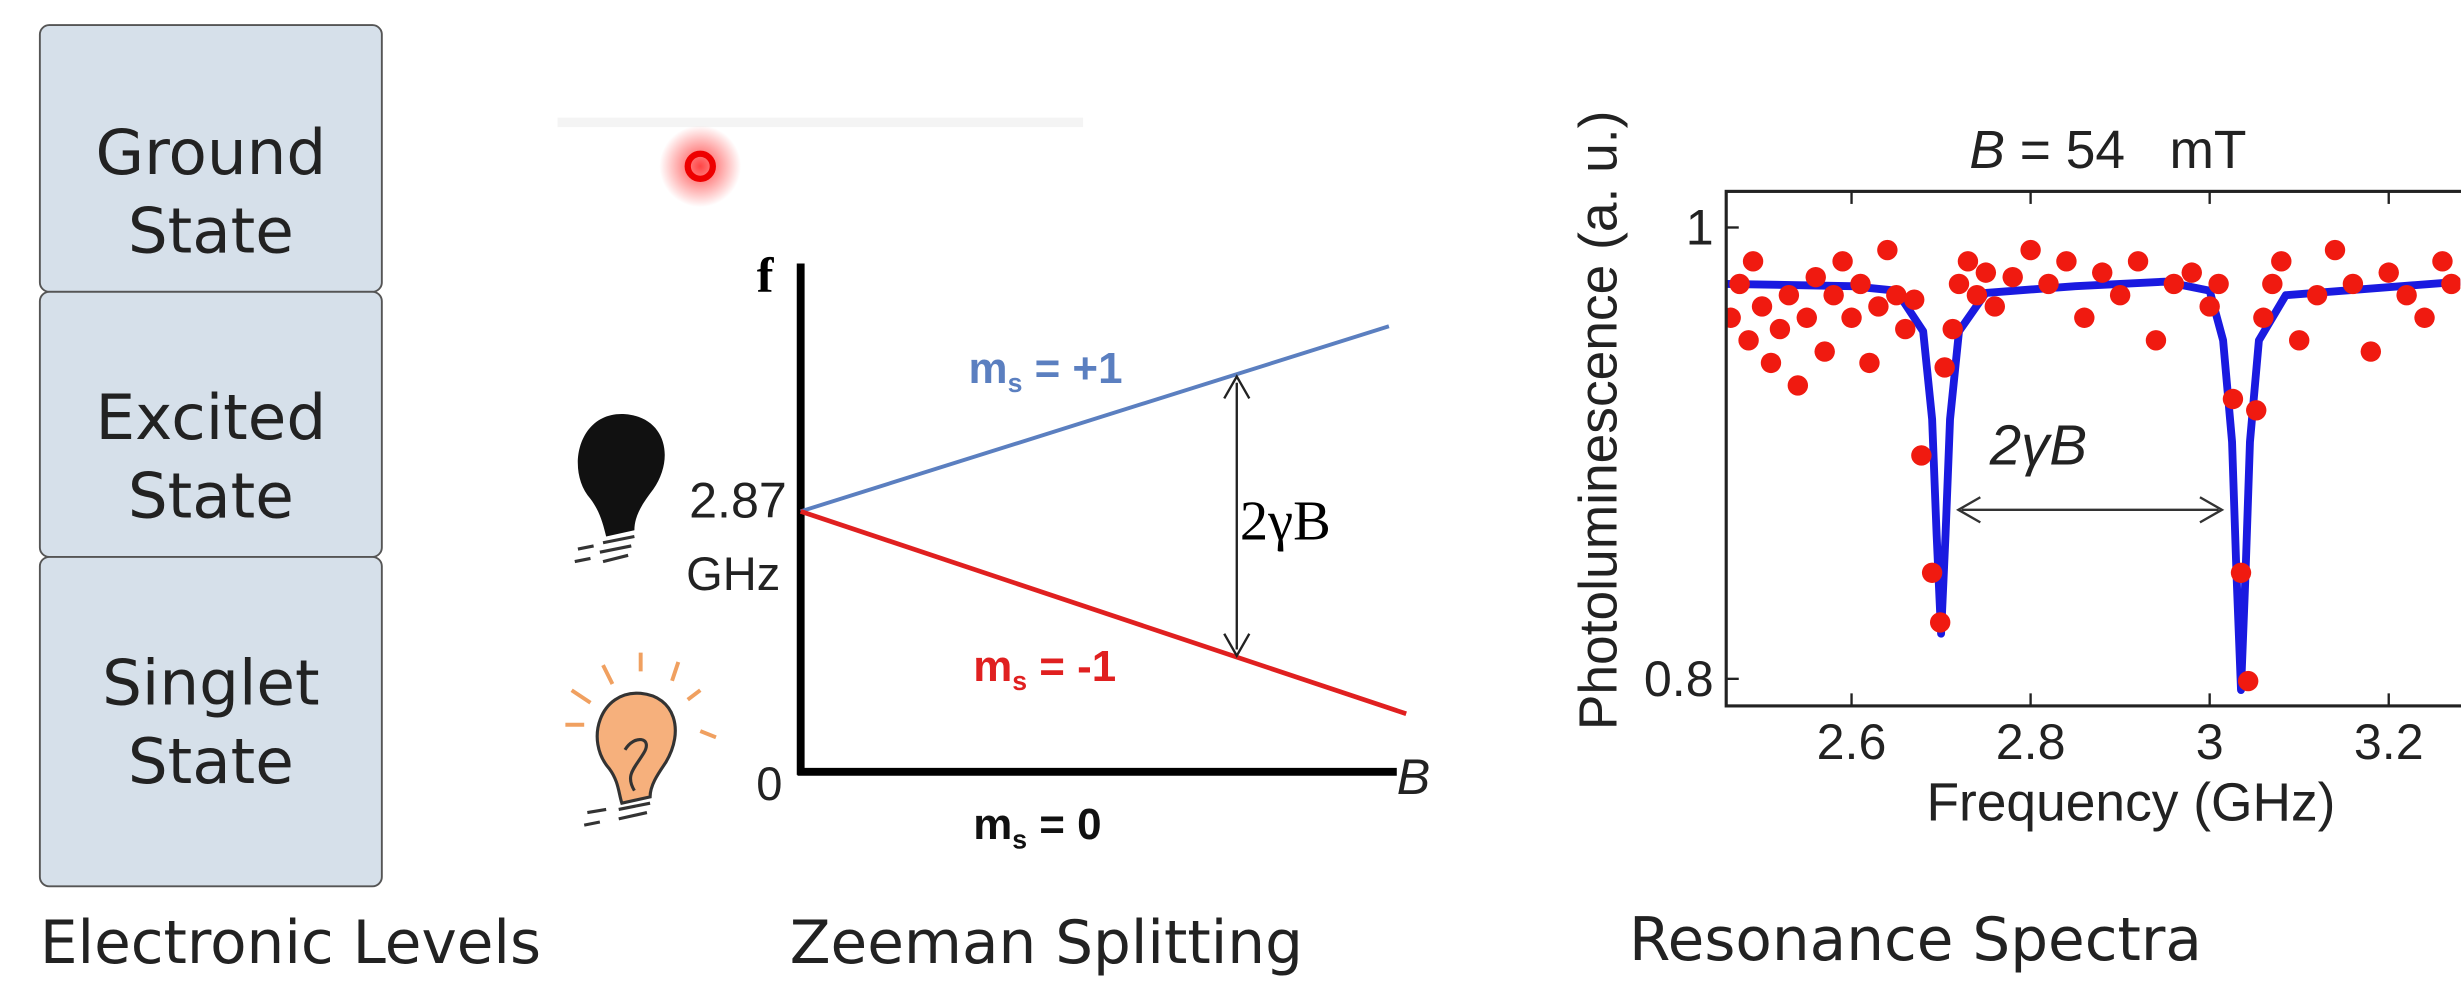 This screenshot has height=982, width=2461. I want to click on axis-label: B, so click(1413, 777).